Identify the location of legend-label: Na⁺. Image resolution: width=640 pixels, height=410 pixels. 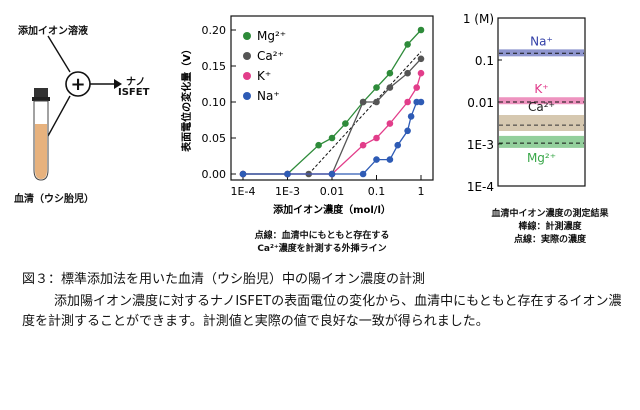
(268, 96).